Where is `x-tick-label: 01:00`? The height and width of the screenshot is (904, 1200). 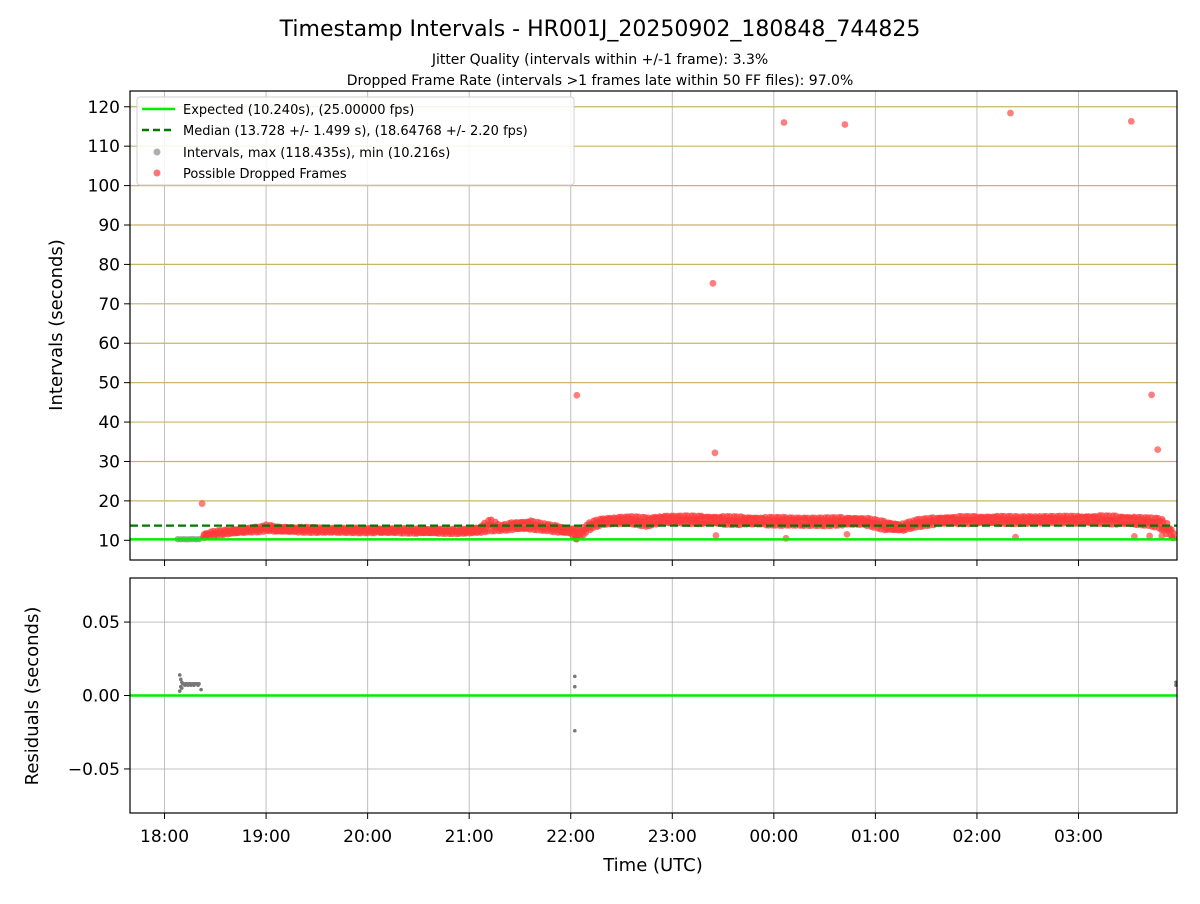
x-tick-label: 01:00 is located at coordinates (875, 837).